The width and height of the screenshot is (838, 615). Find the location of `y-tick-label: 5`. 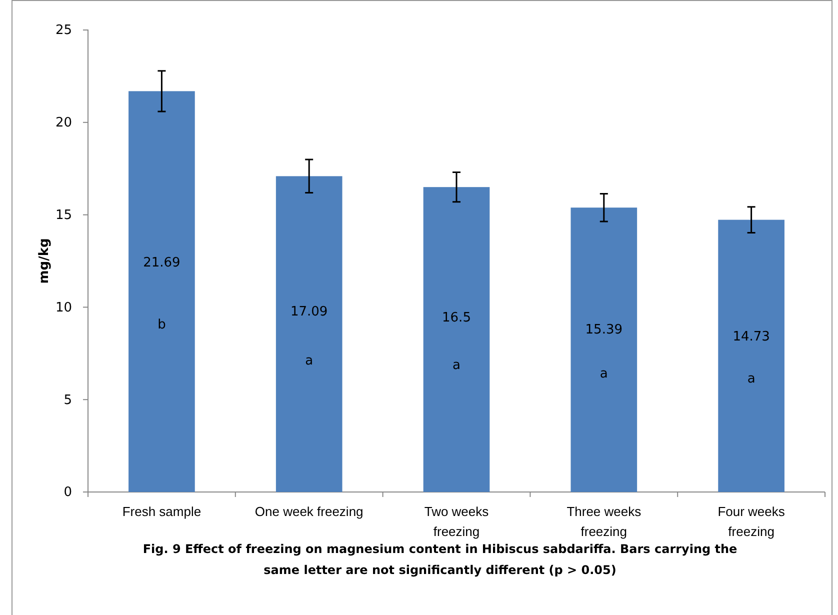

y-tick-label: 5 is located at coordinates (68, 400).